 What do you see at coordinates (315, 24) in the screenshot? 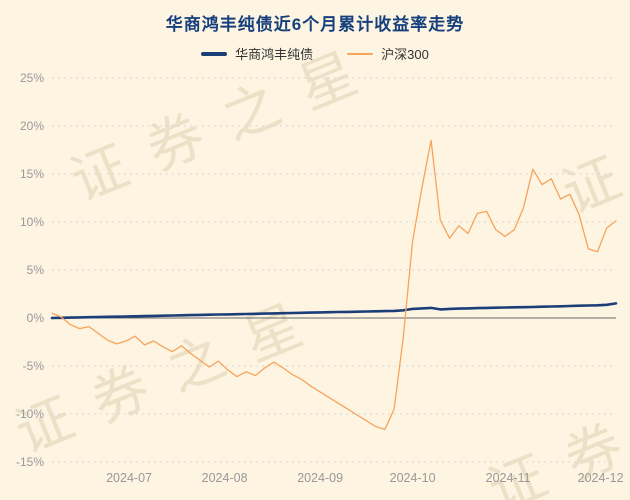
I see `chart-title: 华商鸿丰纯债近6个月累计收益率走势` at bounding box center [315, 24].